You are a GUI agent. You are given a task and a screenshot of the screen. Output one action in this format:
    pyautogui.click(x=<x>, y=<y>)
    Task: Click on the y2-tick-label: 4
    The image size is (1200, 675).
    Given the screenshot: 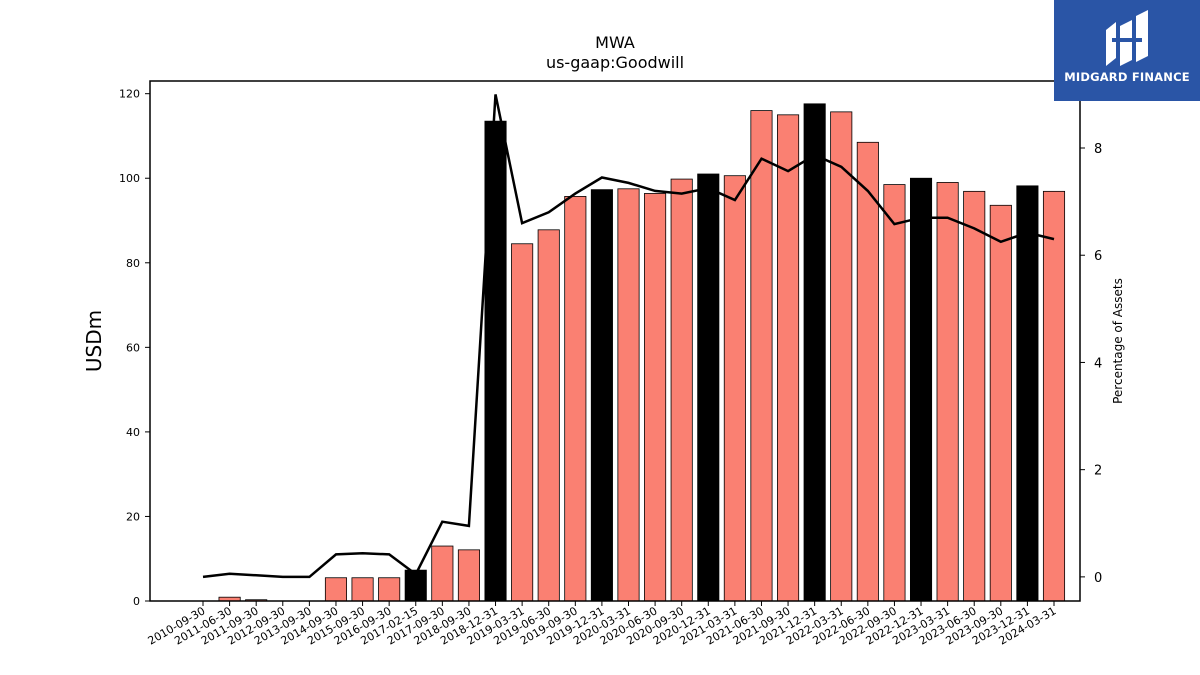 What is the action you would take?
    pyautogui.click(x=1098, y=363)
    